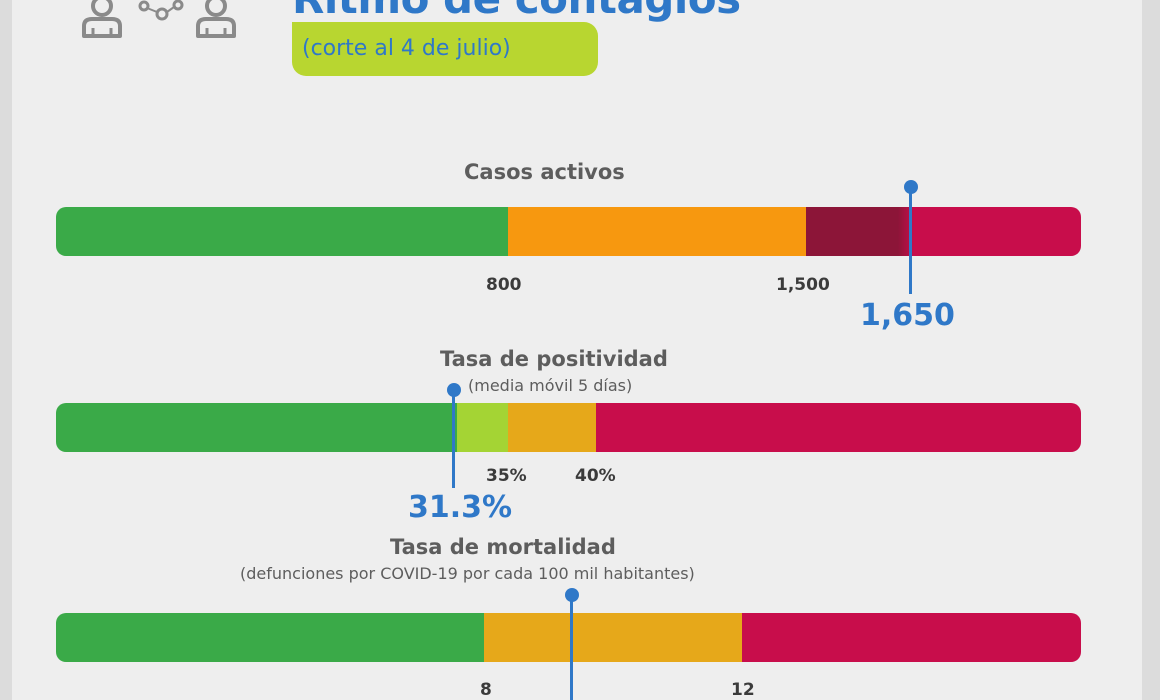  I want to click on mortality-segment-amber, so click(613, 637).